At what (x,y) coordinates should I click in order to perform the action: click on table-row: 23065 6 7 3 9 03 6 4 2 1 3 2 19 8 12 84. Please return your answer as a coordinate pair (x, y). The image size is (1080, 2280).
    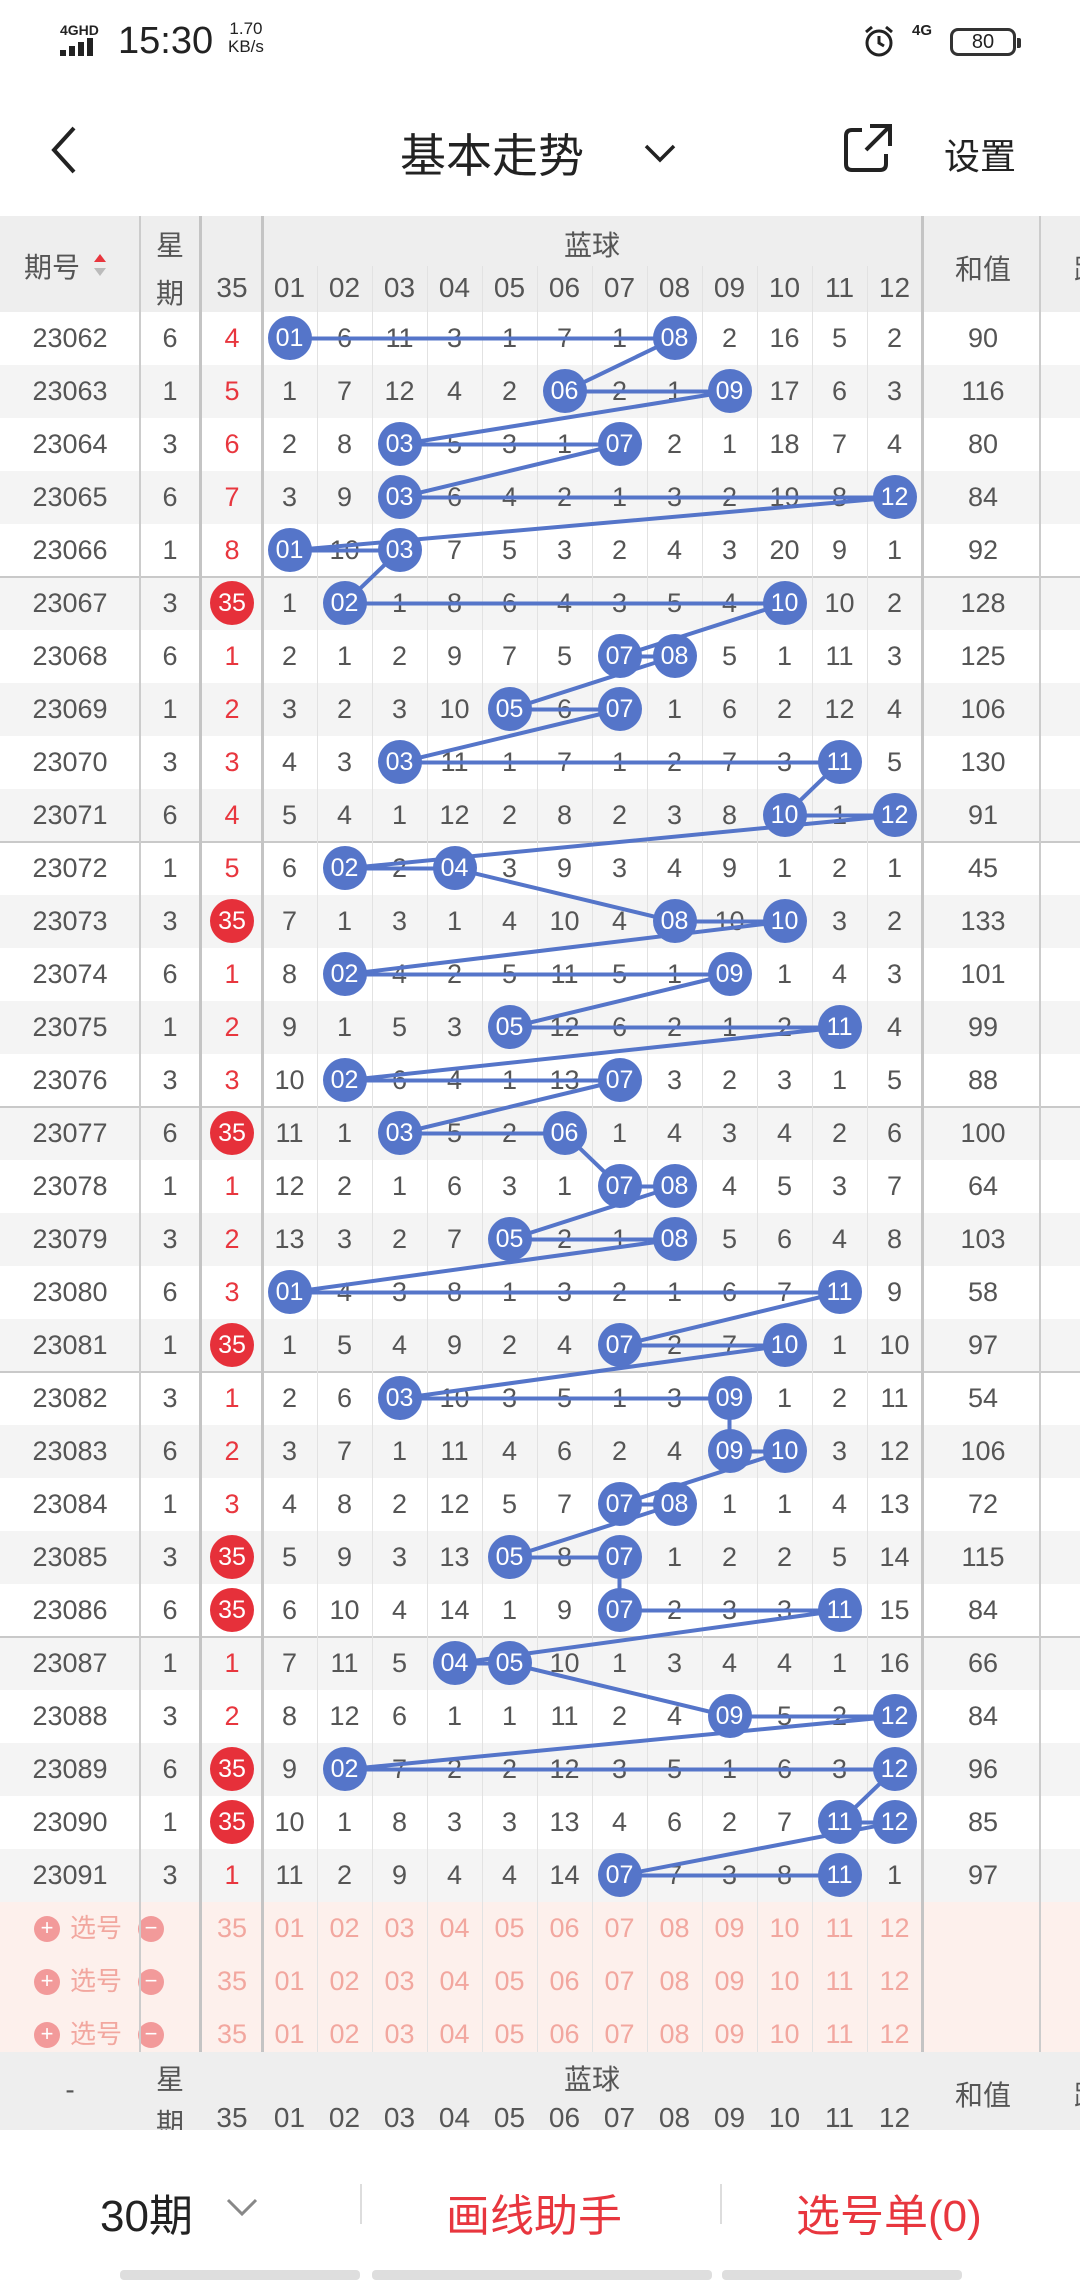
    Looking at the image, I should click on (540, 497).